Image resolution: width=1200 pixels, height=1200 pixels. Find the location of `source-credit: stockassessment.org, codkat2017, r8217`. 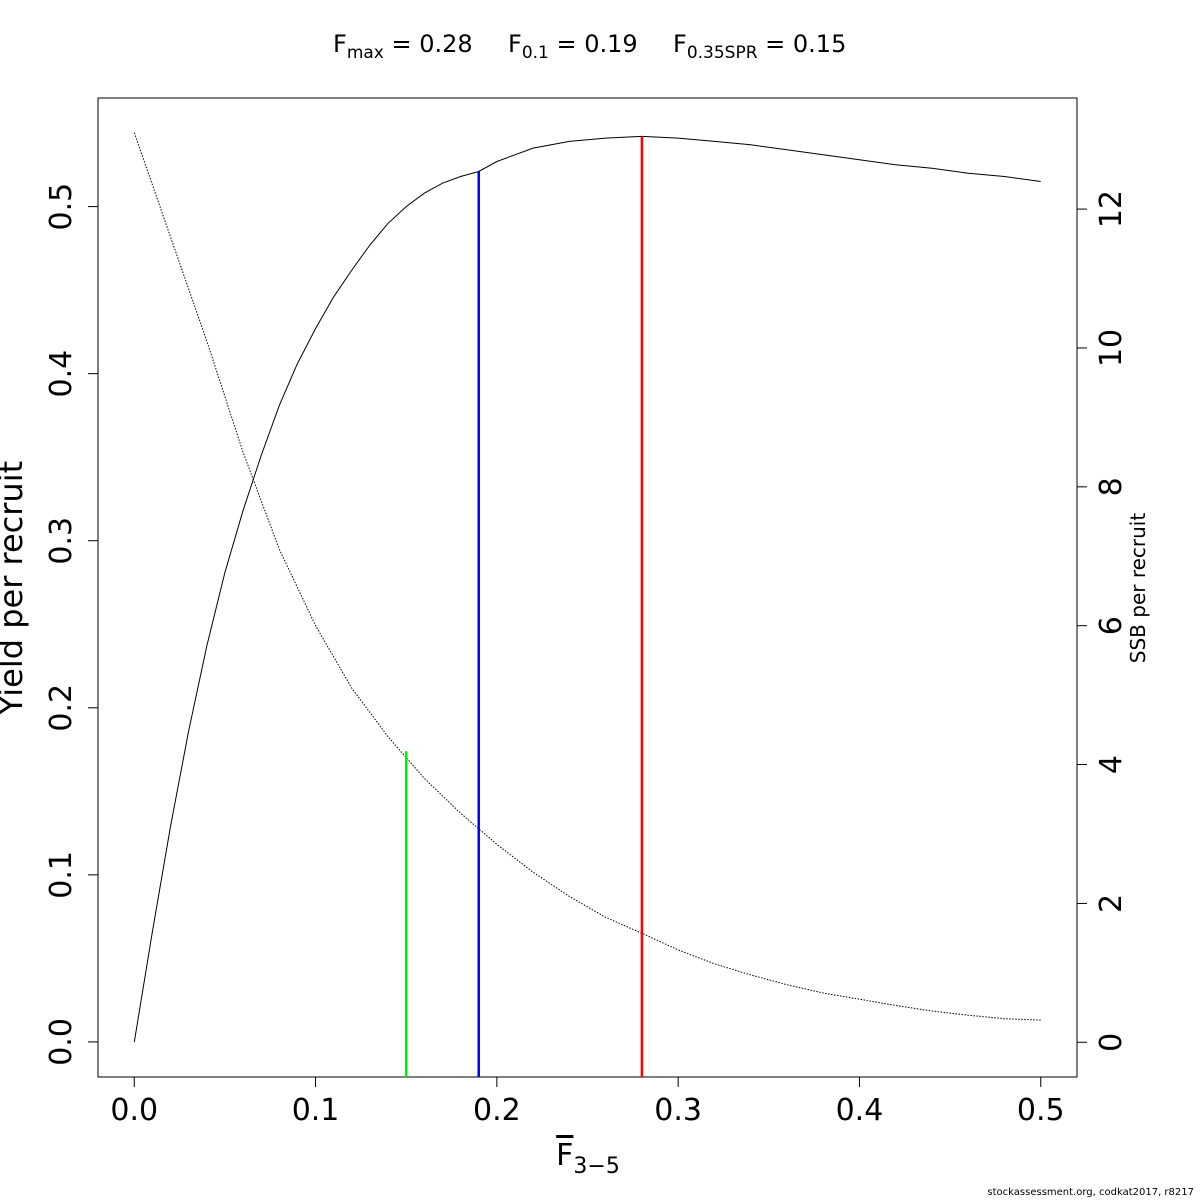

source-credit: stockassessment.org, codkat2017, r8217 is located at coordinates (1090, 1192).